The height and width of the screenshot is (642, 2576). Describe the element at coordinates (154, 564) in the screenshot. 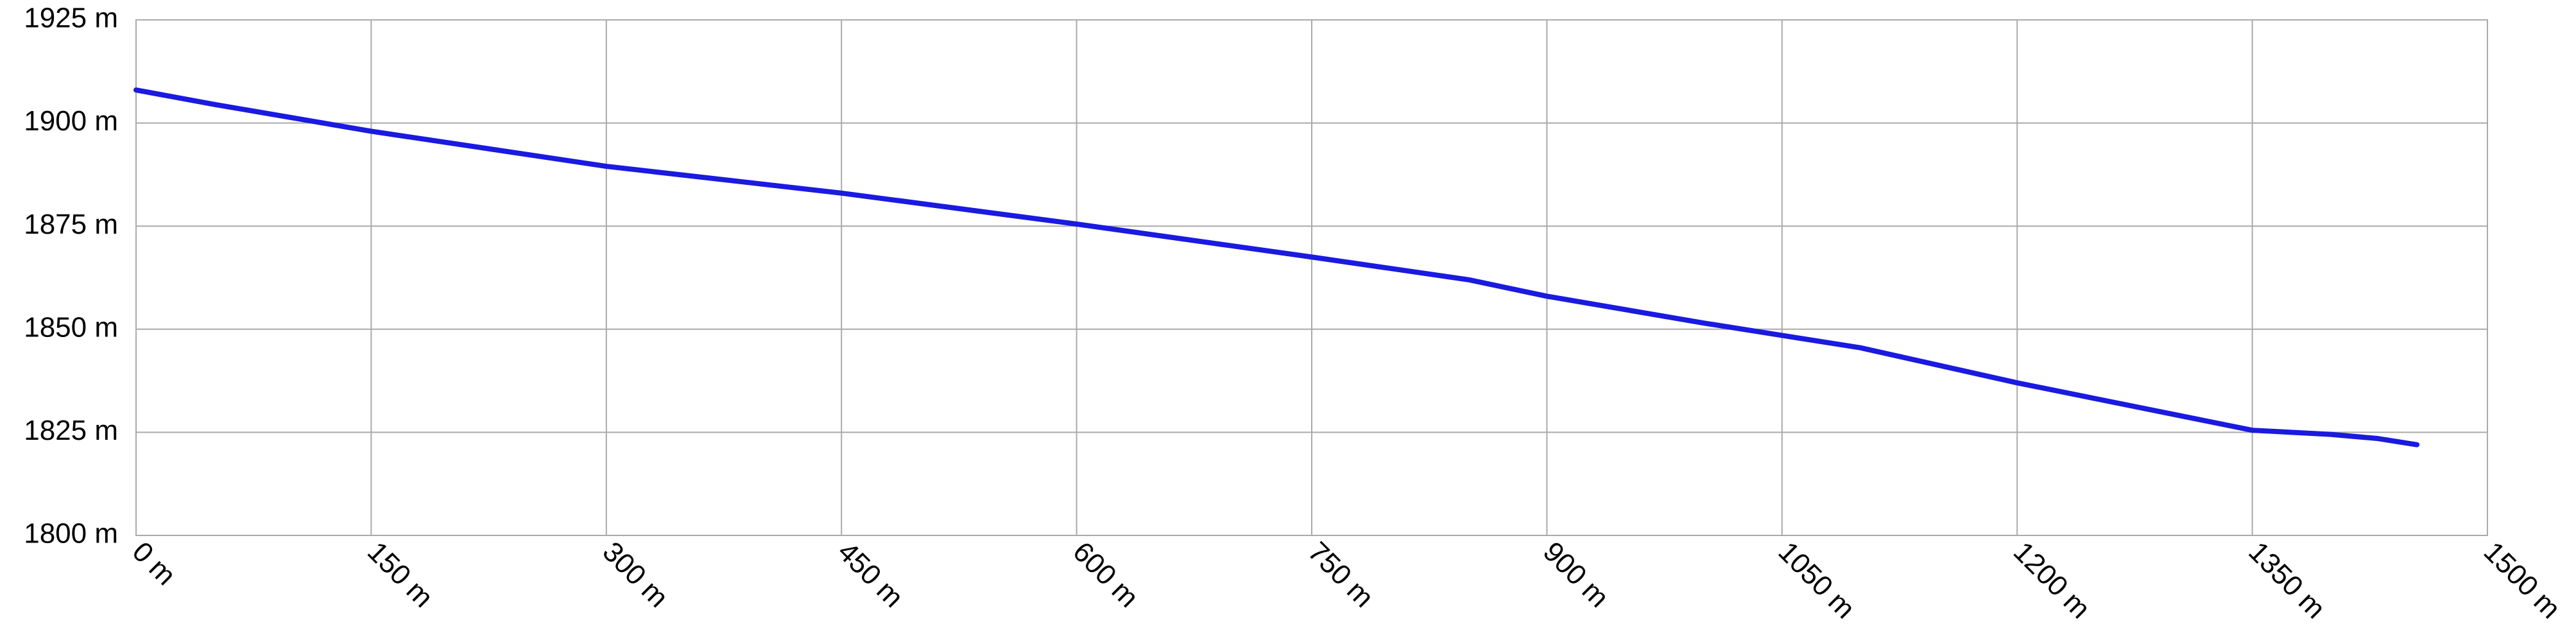

I see `x-tick-label: 0 m` at that location.